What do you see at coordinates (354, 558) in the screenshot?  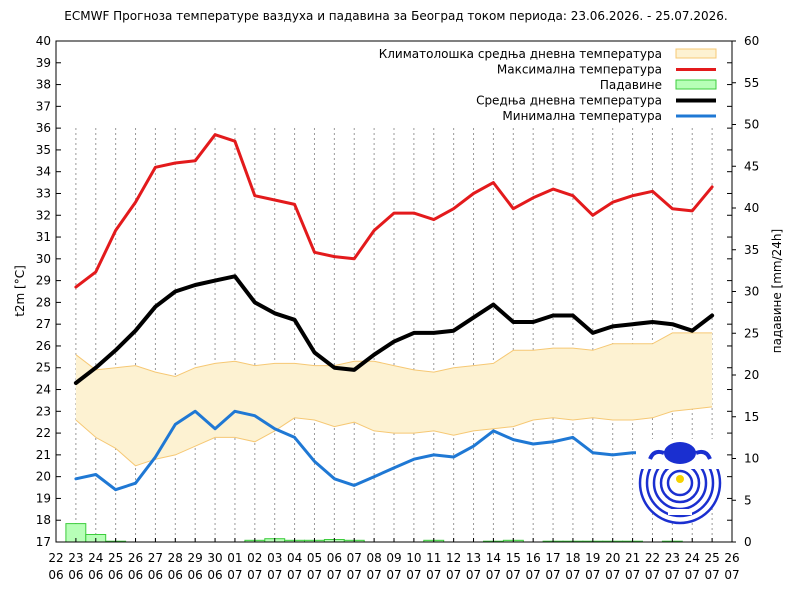 I see `x-tick-day: 07` at bounding box center [354, 558].